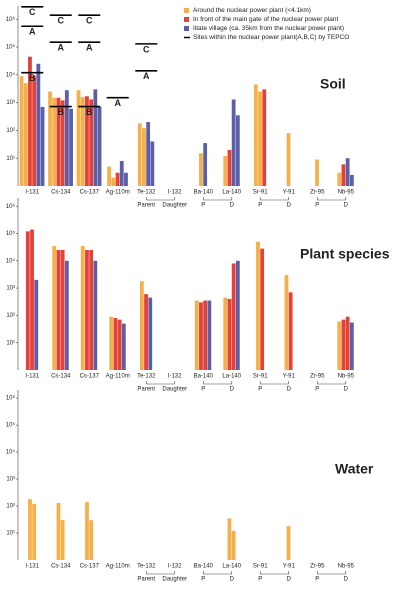 The image size is (419, 600). I want to click on x-tick-label: Cs-134, so click(61, 377).